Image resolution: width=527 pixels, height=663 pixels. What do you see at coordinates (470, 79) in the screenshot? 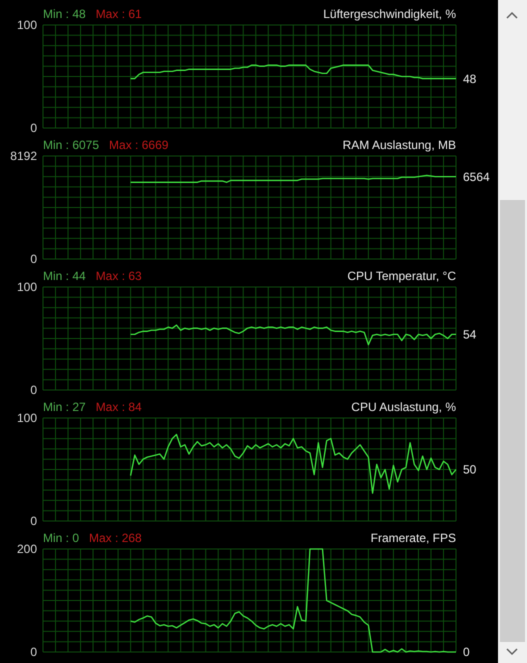
I see `text: 48` at bounding box center [470, 79].